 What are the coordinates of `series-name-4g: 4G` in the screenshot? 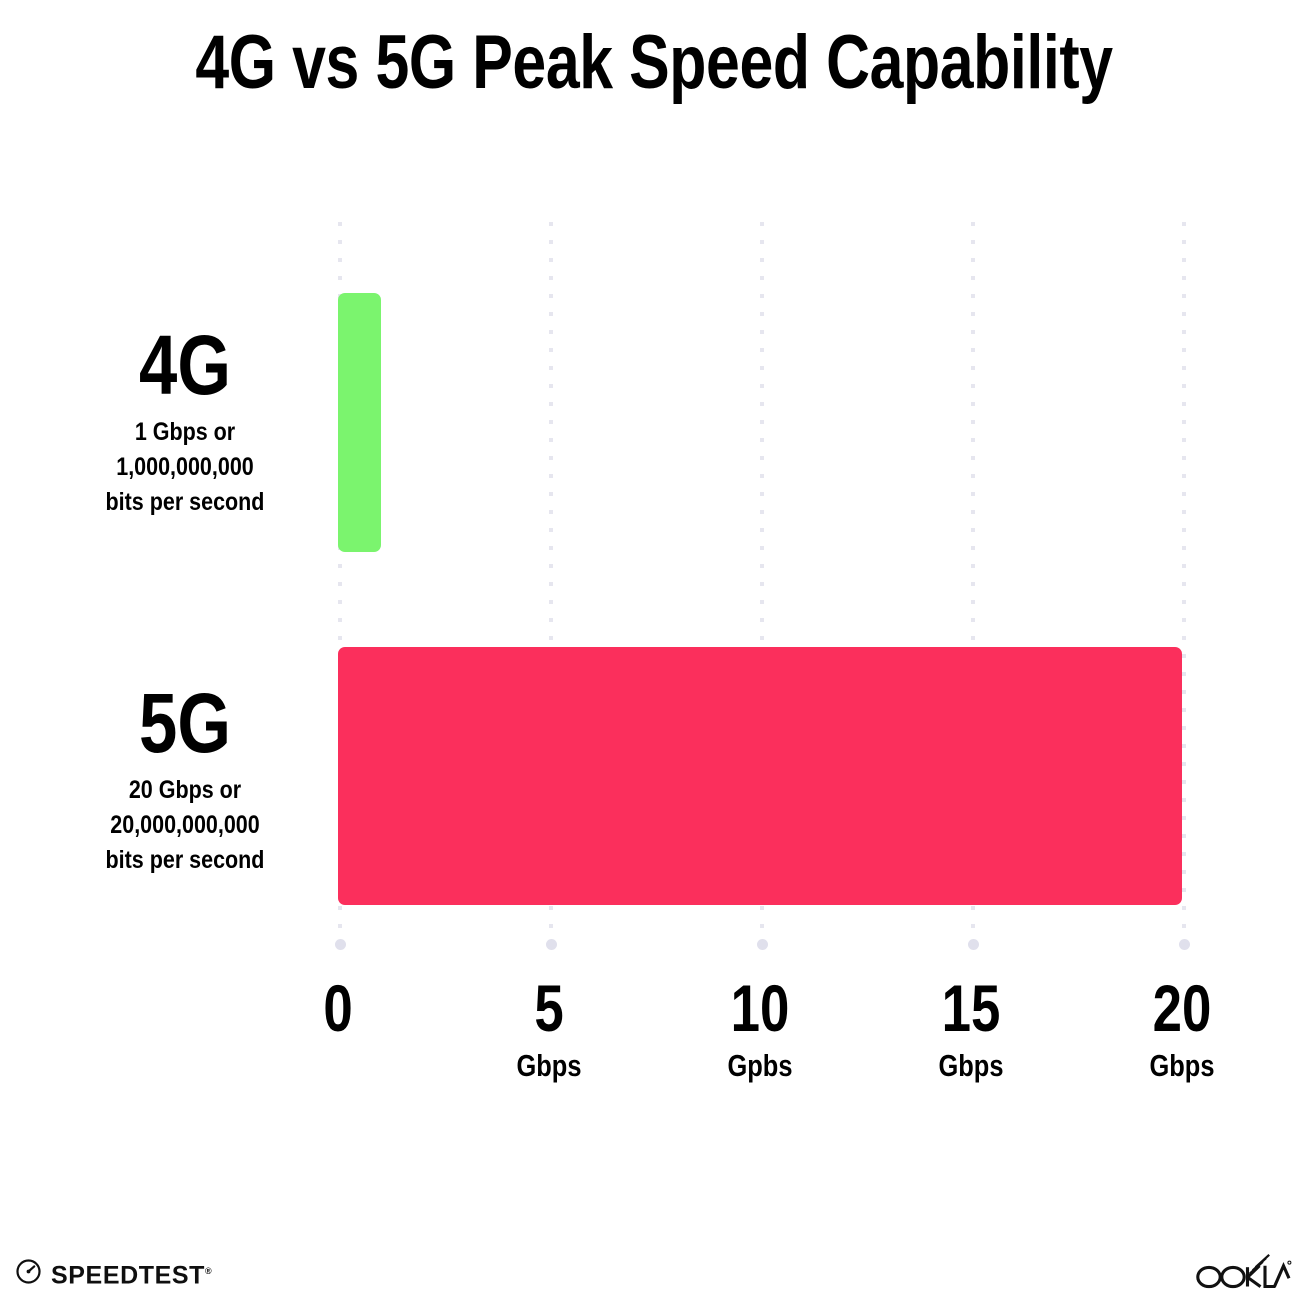 It's located at (185, 365).